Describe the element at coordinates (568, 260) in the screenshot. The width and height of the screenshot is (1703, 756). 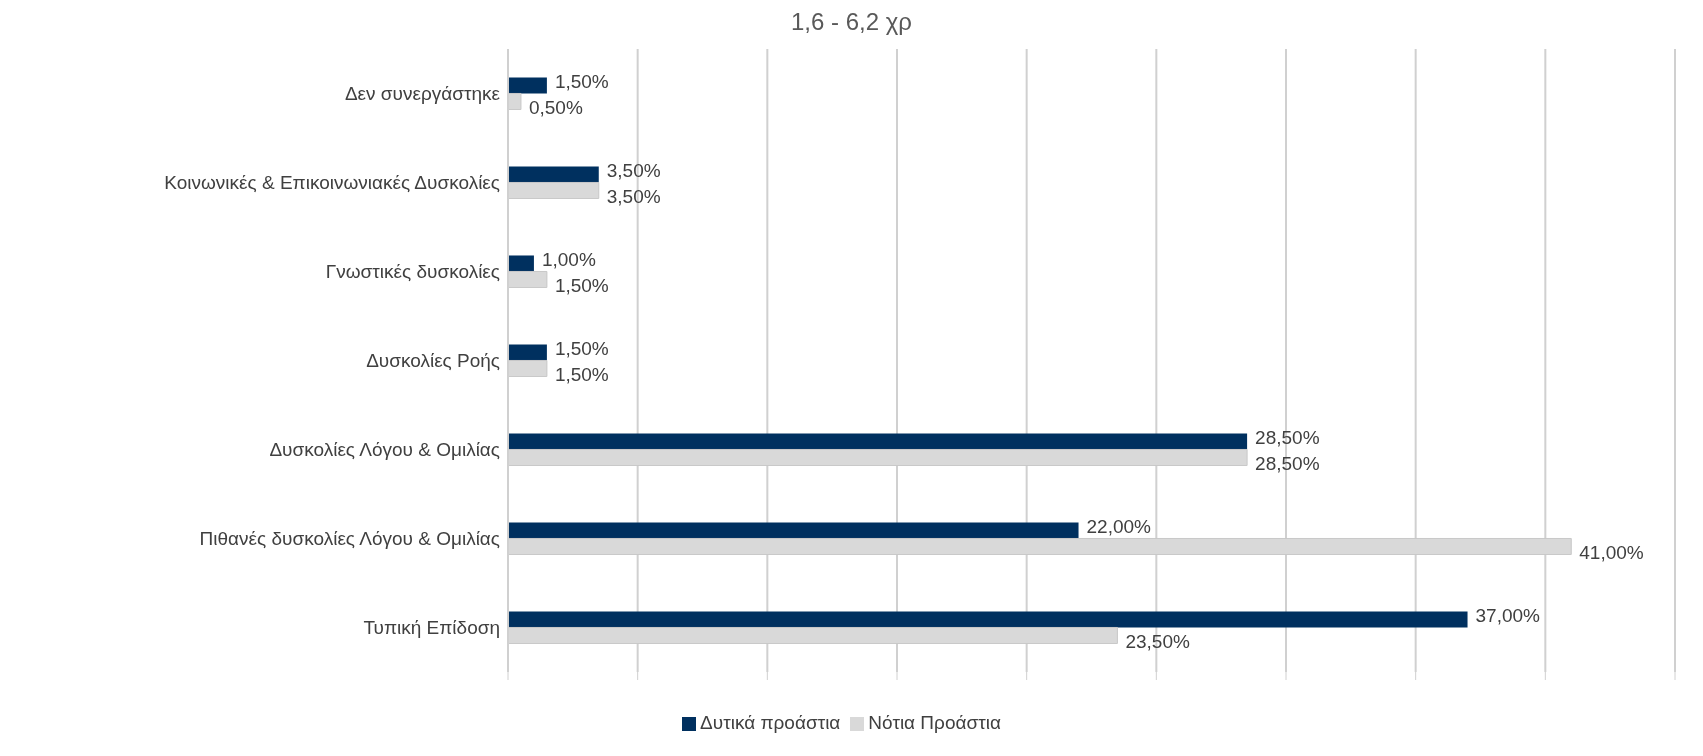
I see `data-label: 1,00%` at that location.